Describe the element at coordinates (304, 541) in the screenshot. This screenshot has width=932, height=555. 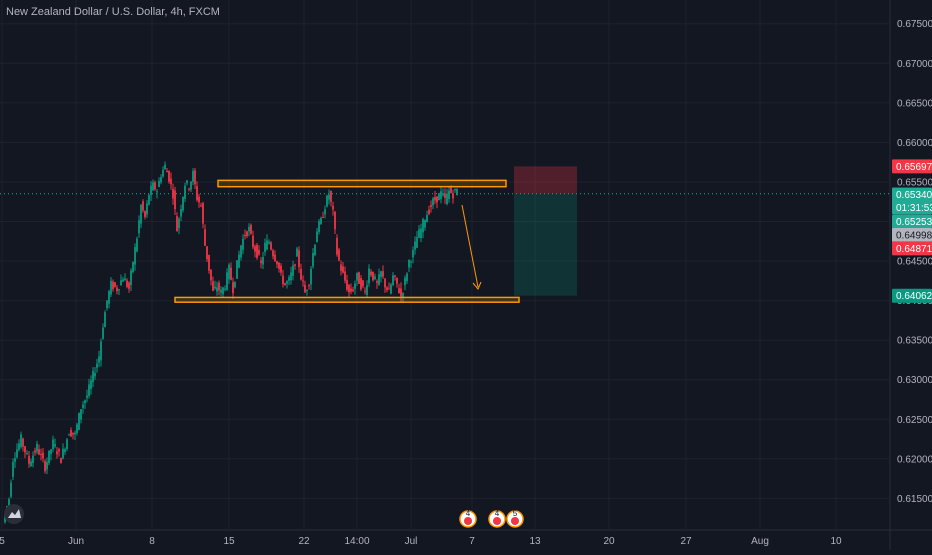
I see `time-tick-label: 22` at that location.